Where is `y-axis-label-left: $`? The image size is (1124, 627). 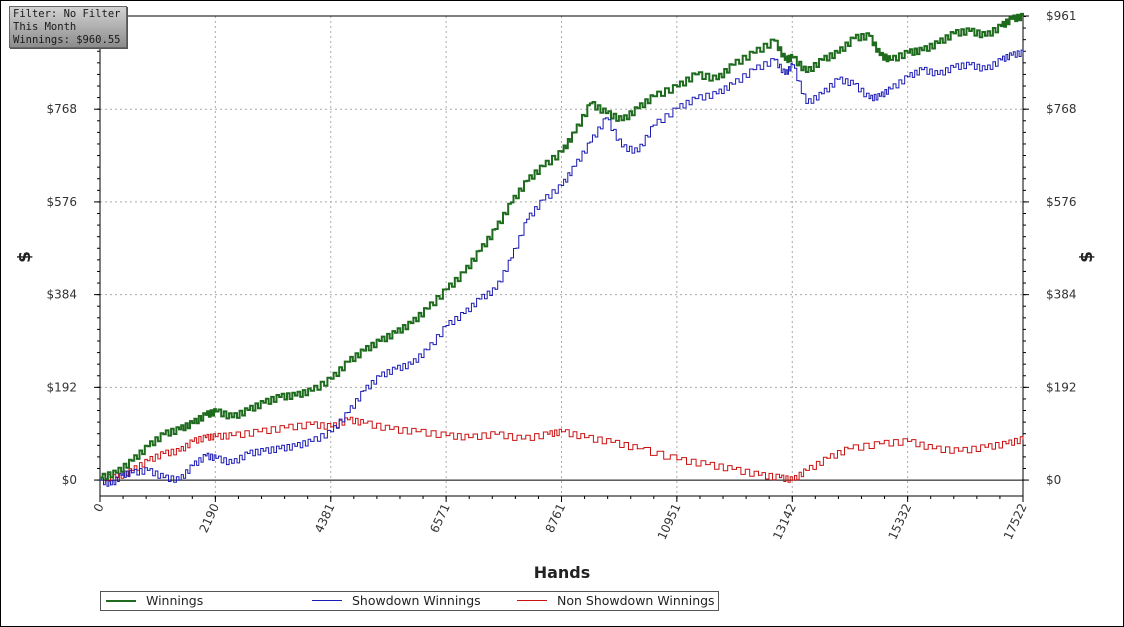 y-axis-label-left: $ is located at coordinates (25, 257).